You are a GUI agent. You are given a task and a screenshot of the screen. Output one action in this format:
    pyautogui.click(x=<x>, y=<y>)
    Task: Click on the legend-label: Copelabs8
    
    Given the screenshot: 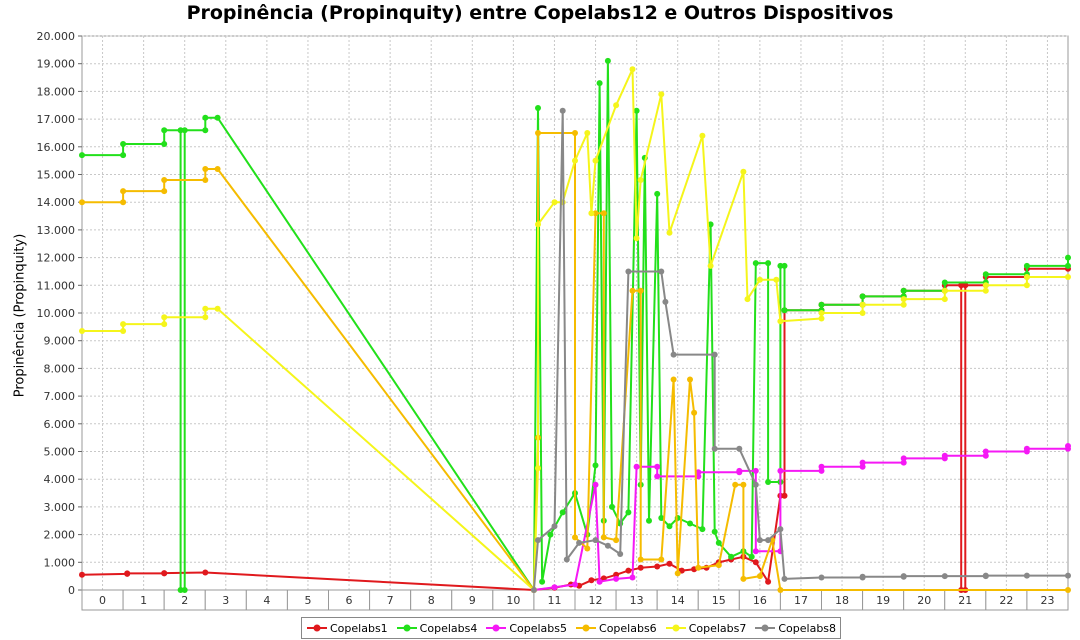 What is the action you would take?
    pyautogui.click(x=807, y=628)
    